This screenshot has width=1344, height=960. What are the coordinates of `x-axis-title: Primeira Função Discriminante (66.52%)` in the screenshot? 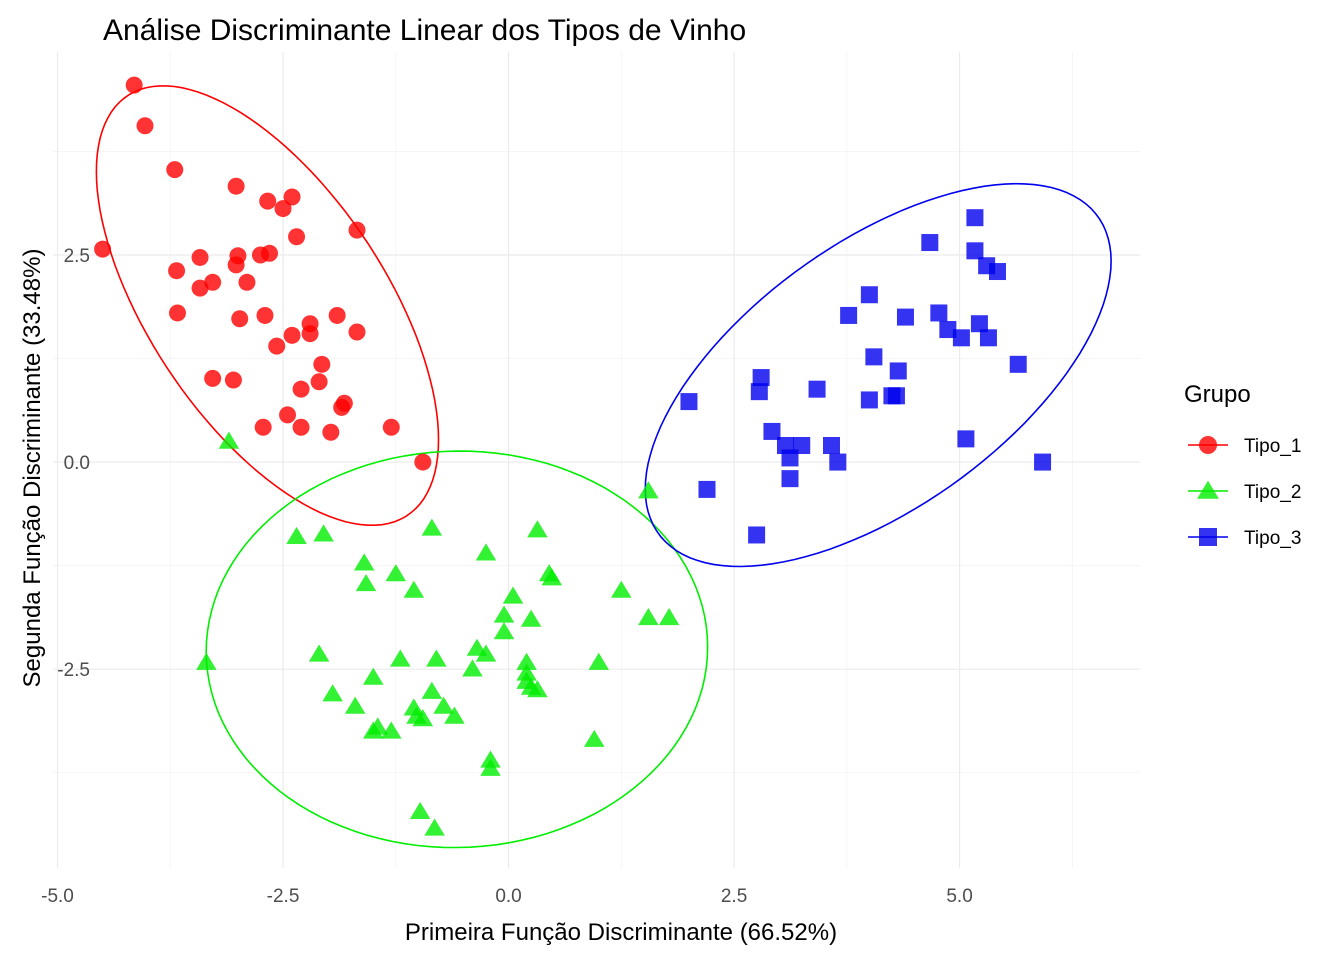 It's located at (621, 932).